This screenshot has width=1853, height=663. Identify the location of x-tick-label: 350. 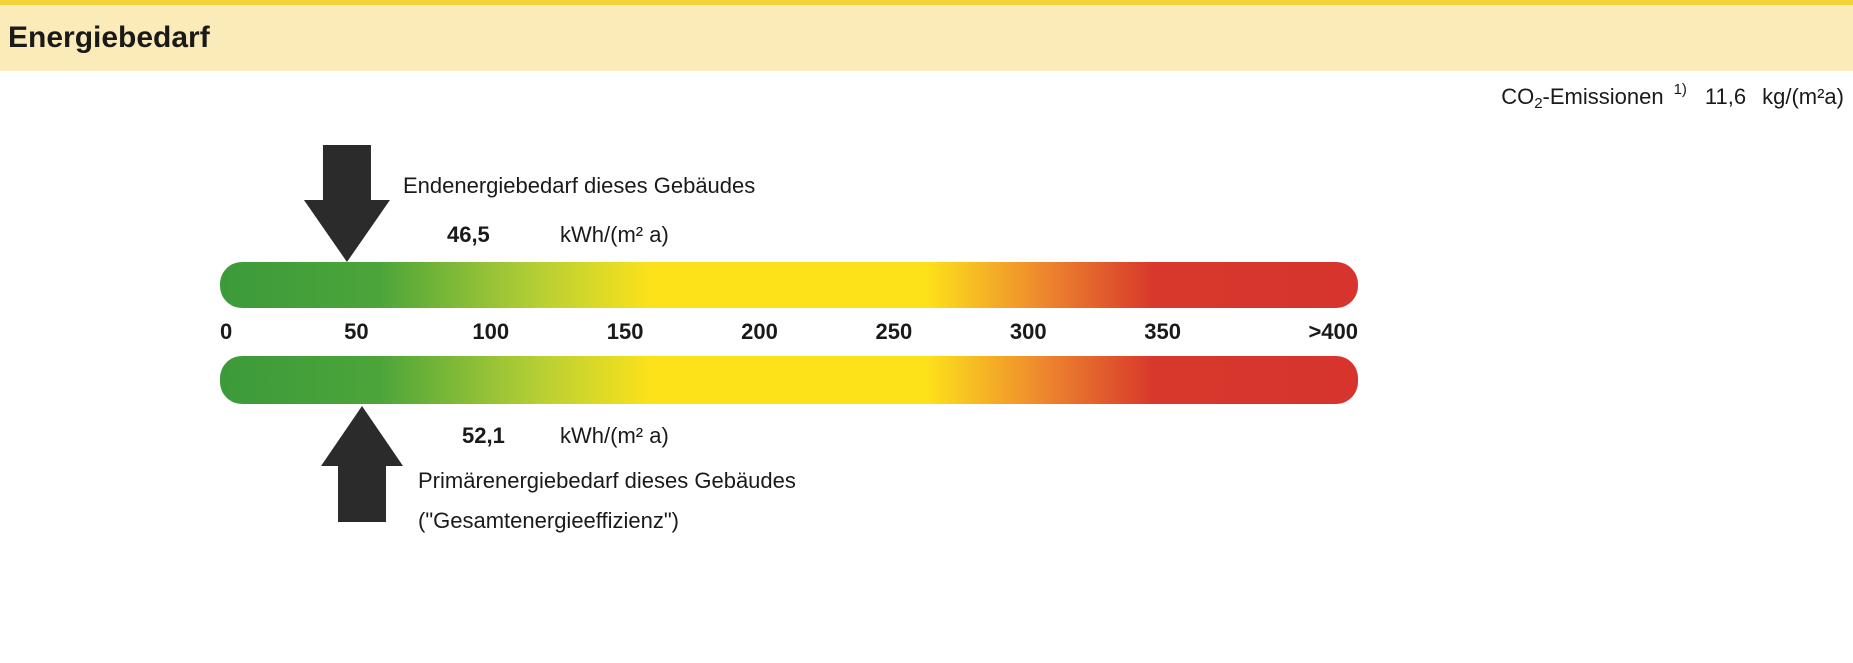
(1162, 331).